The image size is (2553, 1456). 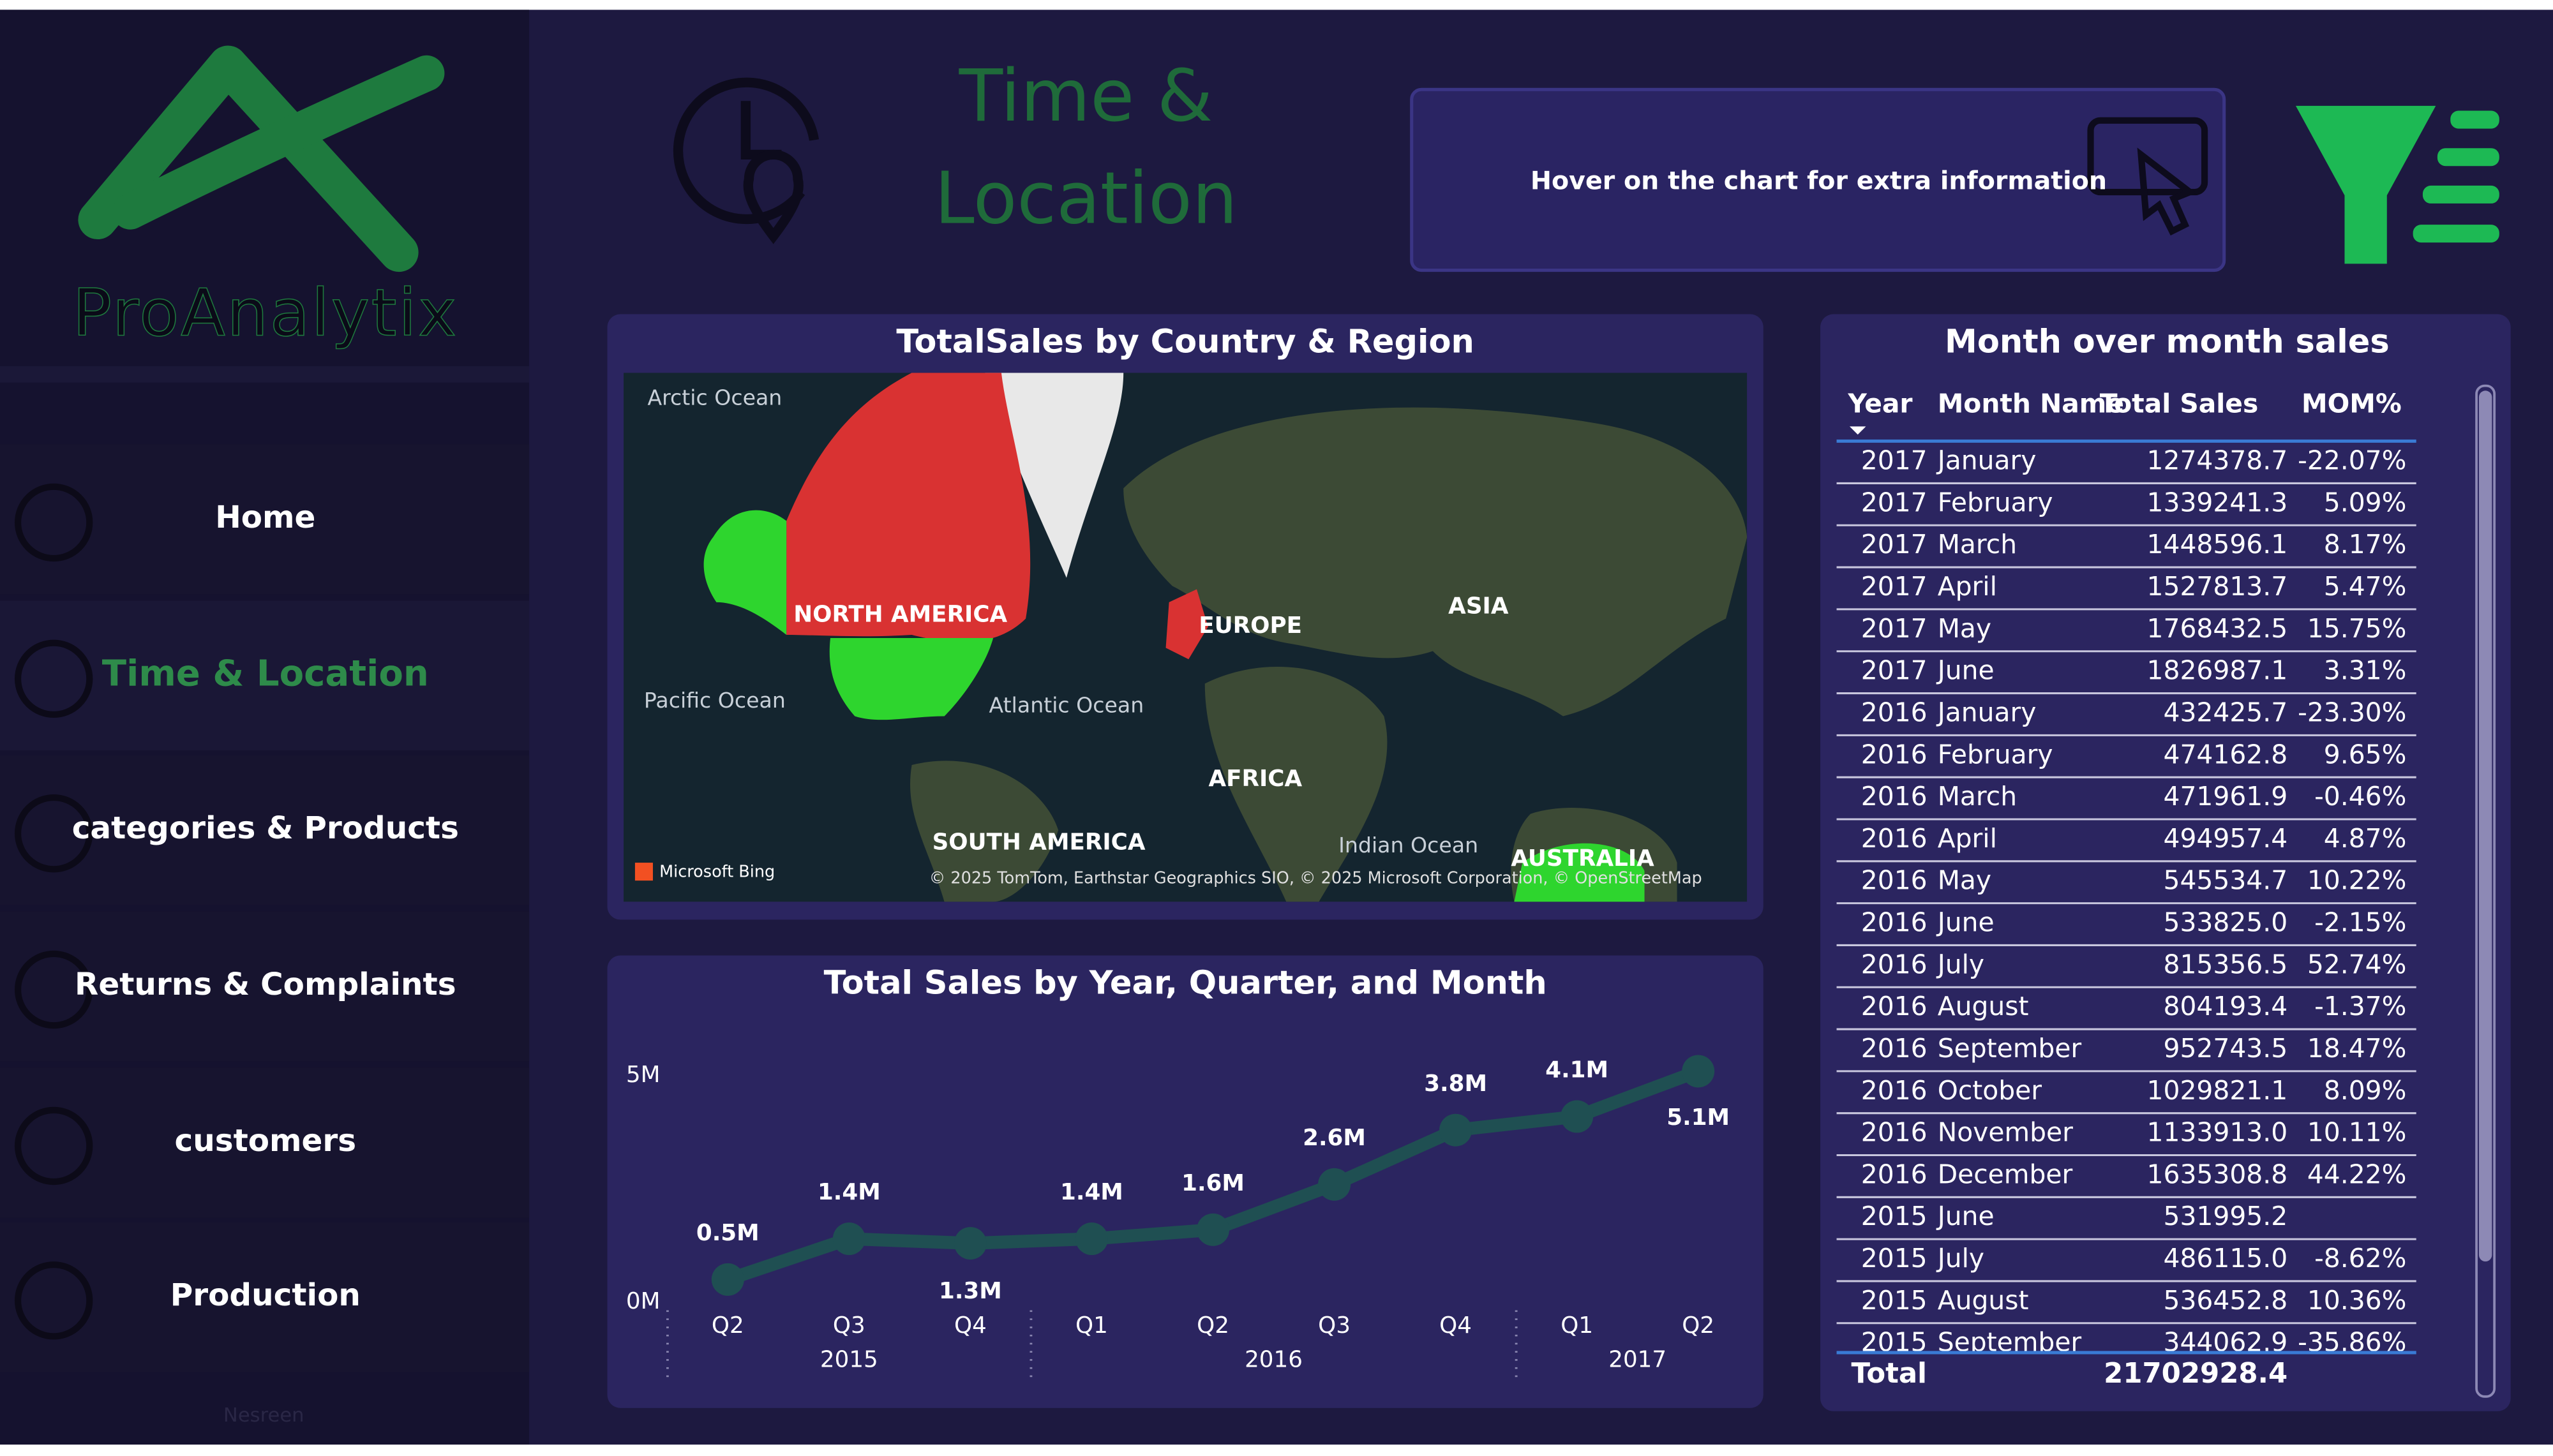 What do you see at coordinates (2217, 628) in the screenshot?
I see `table-cell: 1768432.5` at bounding box center [2217, 628].